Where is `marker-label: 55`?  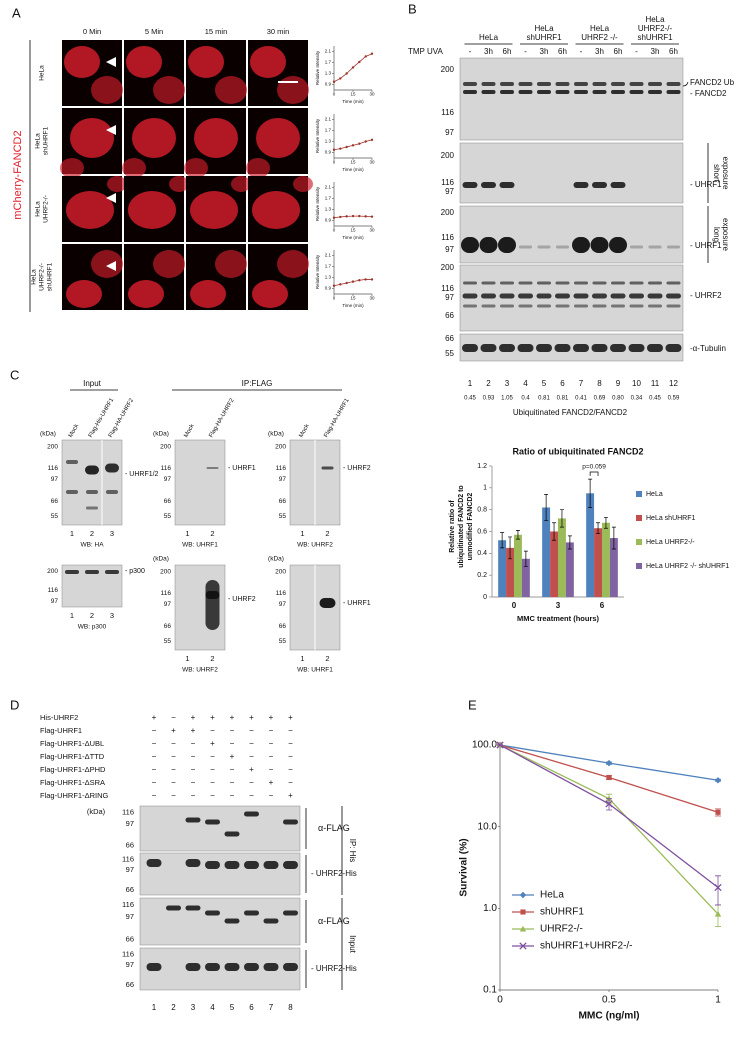 marker-label: 55 is located at coordinates (283, 641).